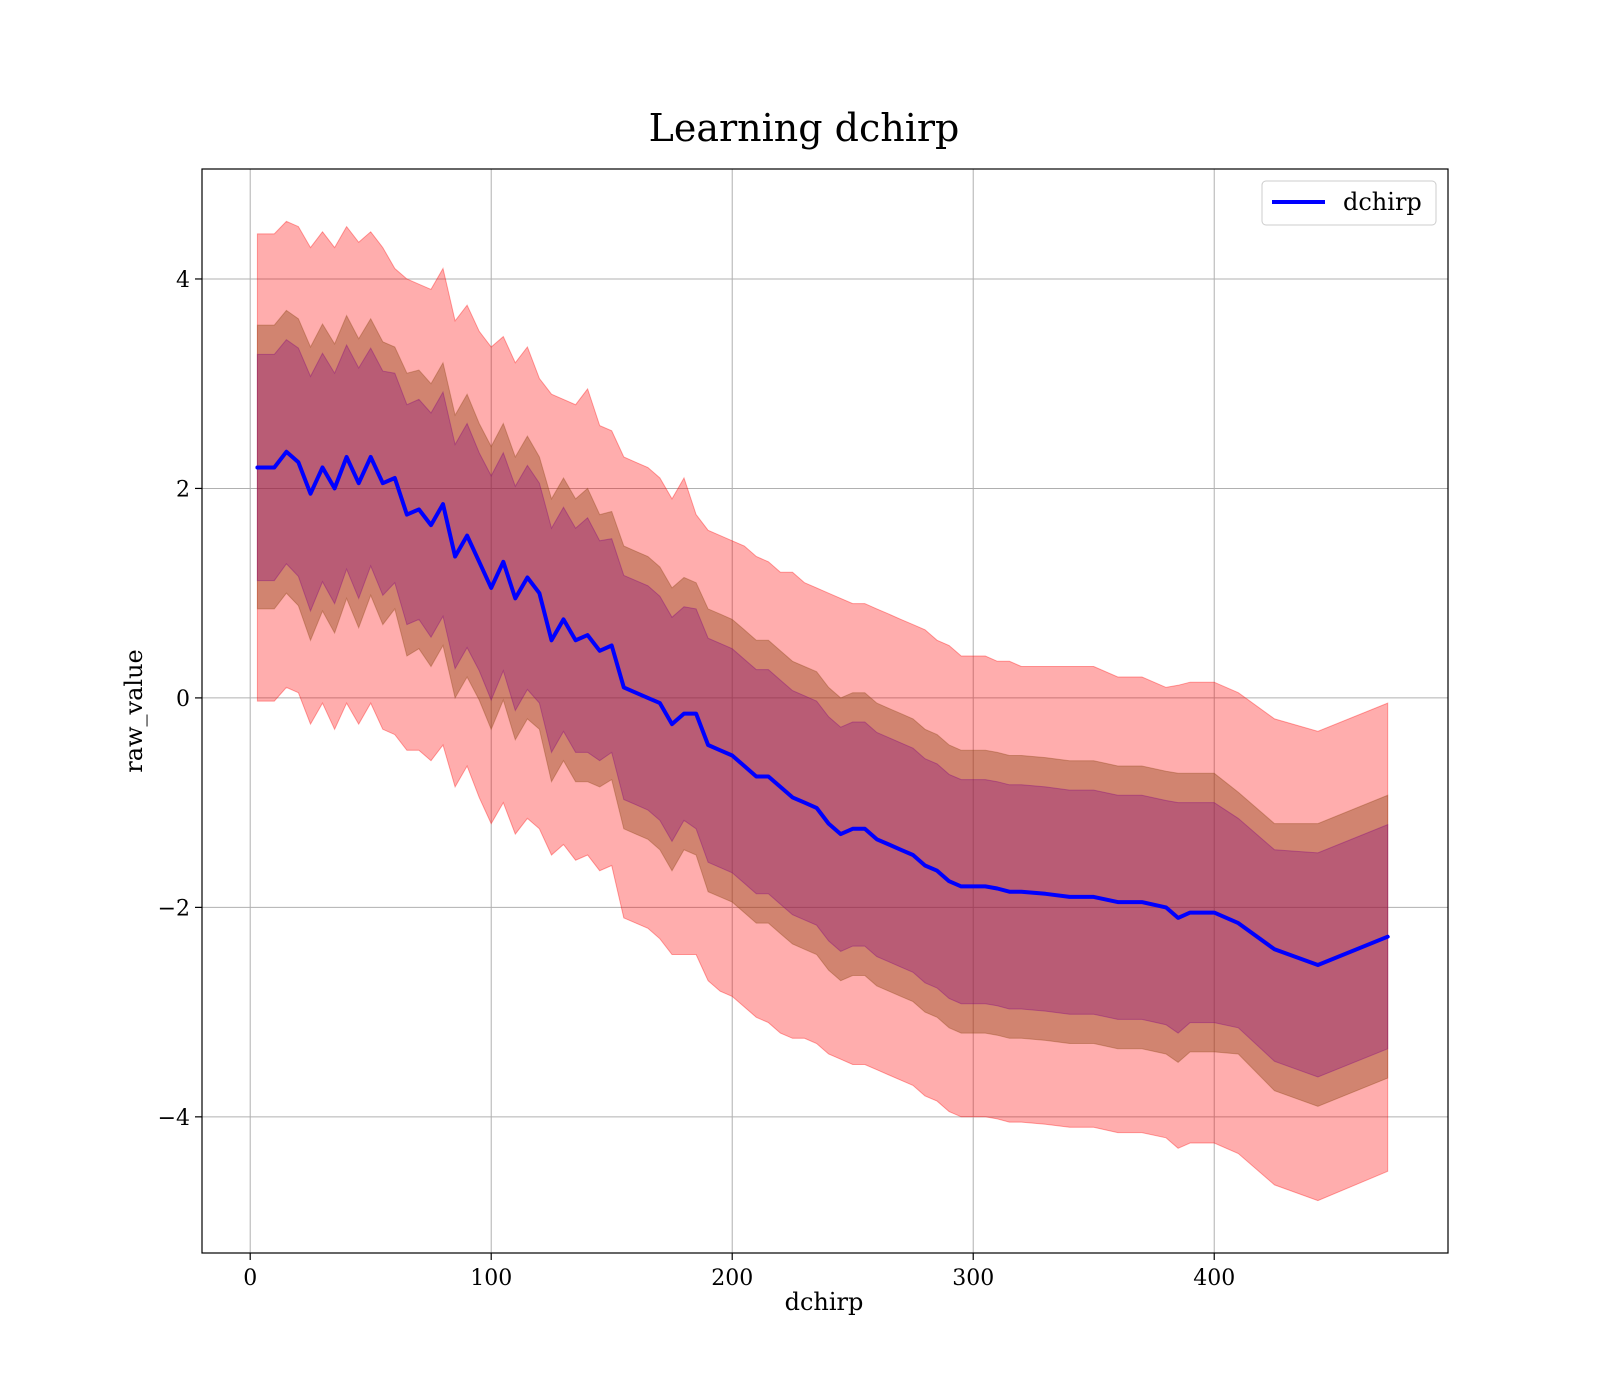 This screenshot has width=1600, height=1400. Describe the element at coordinates (183, 699) in the screenshot. I see `y-tick-label-2: 0` at that location.